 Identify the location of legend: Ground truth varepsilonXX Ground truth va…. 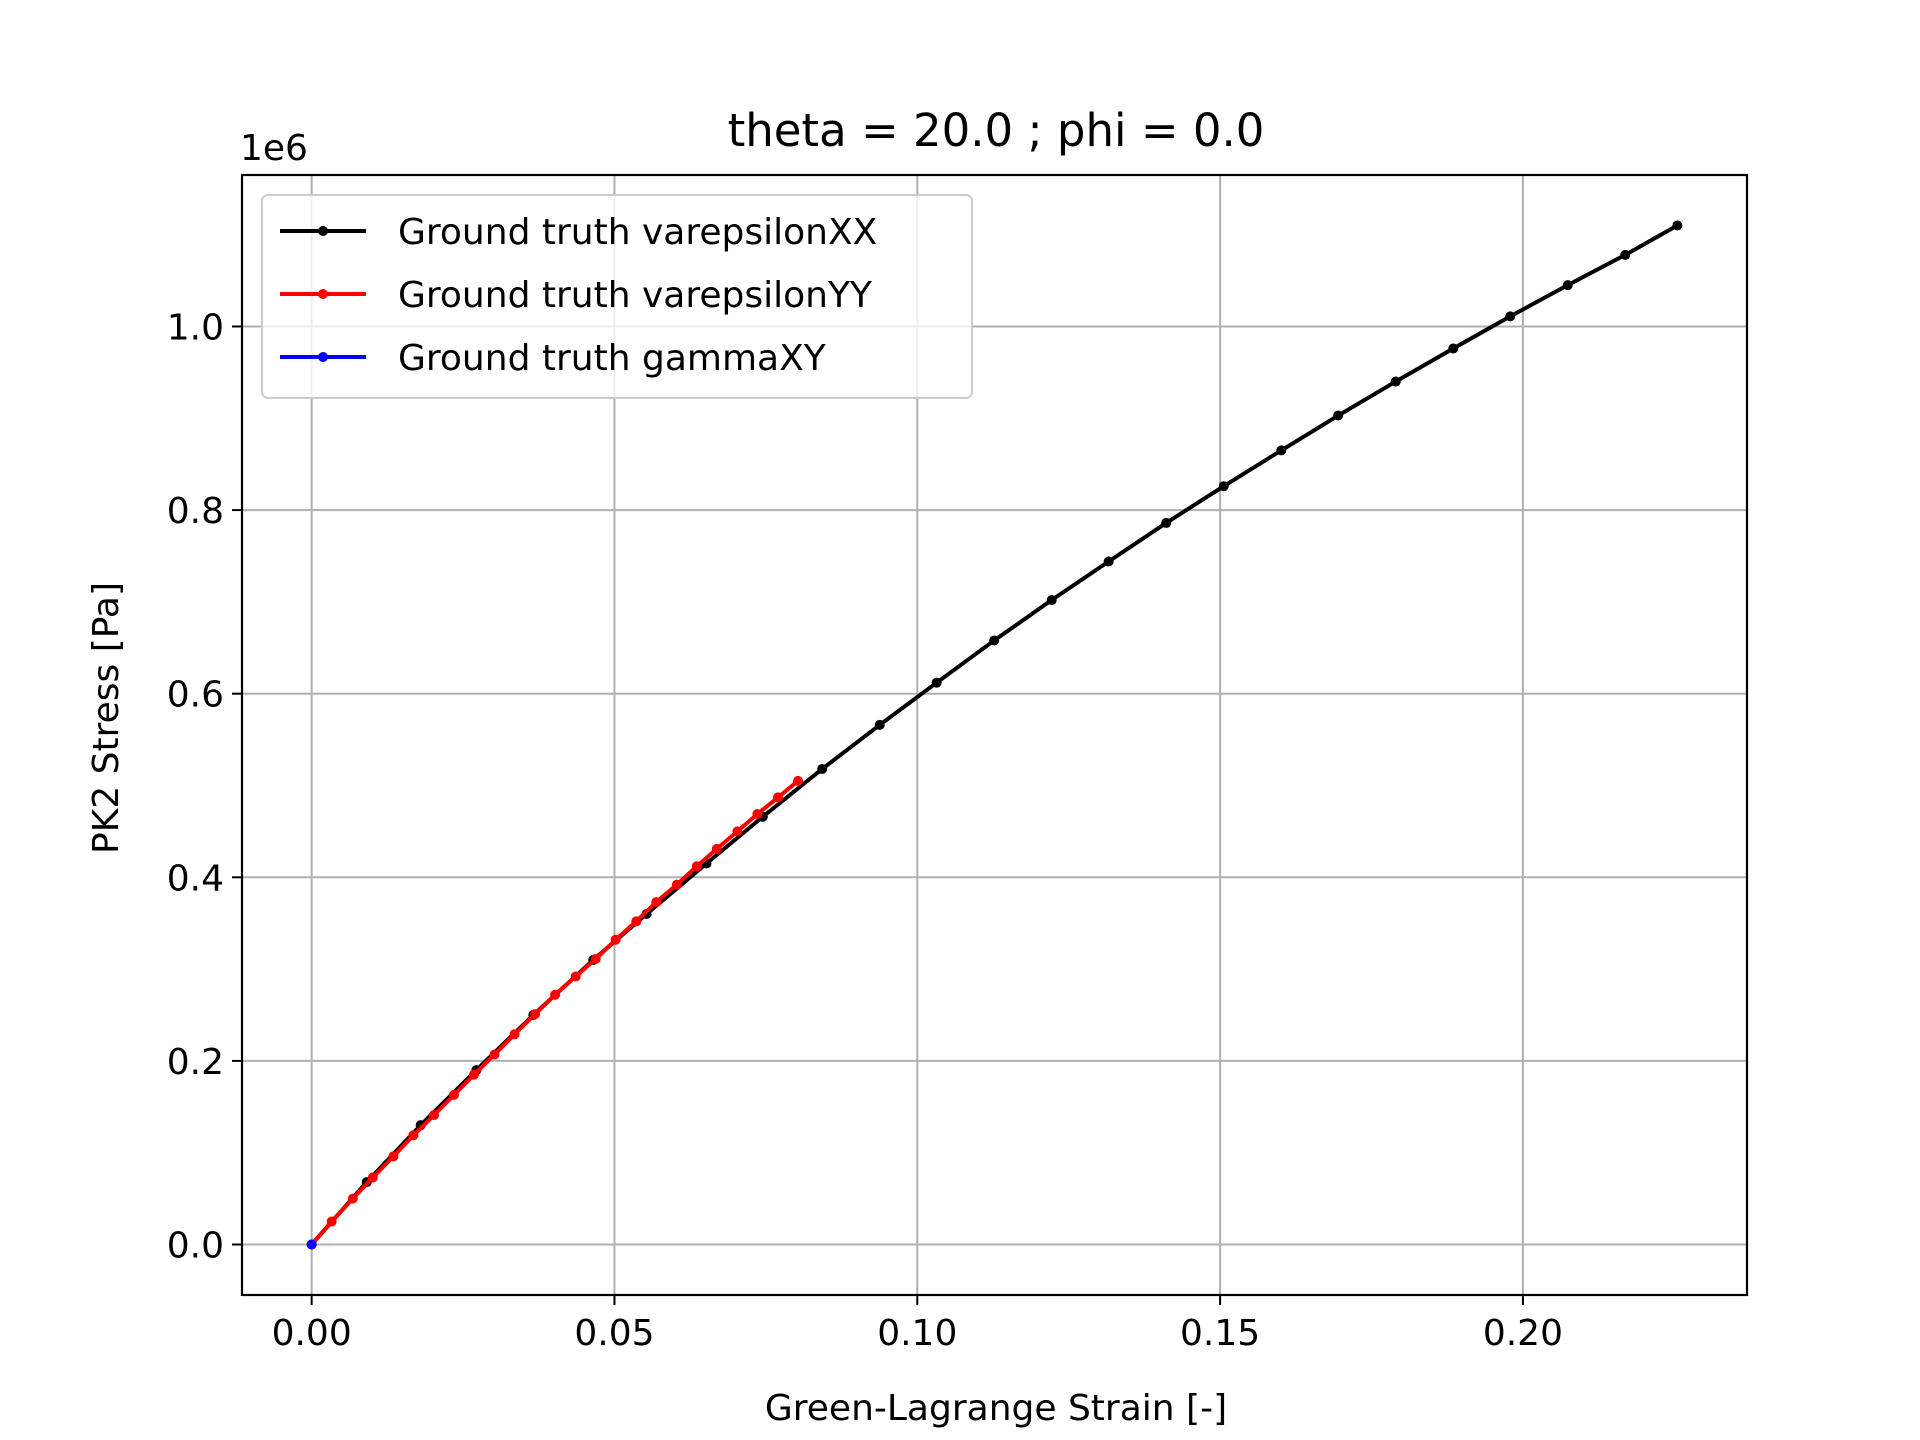
(617, 296).